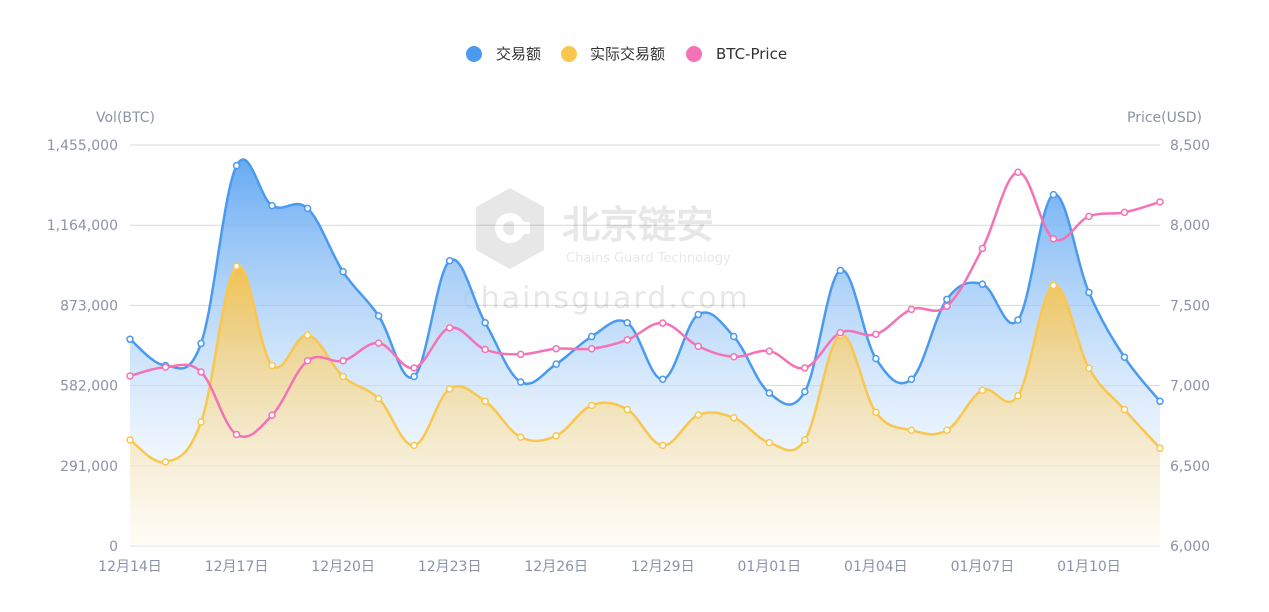  I want to click on legend-marker-price, so click(694, 54).